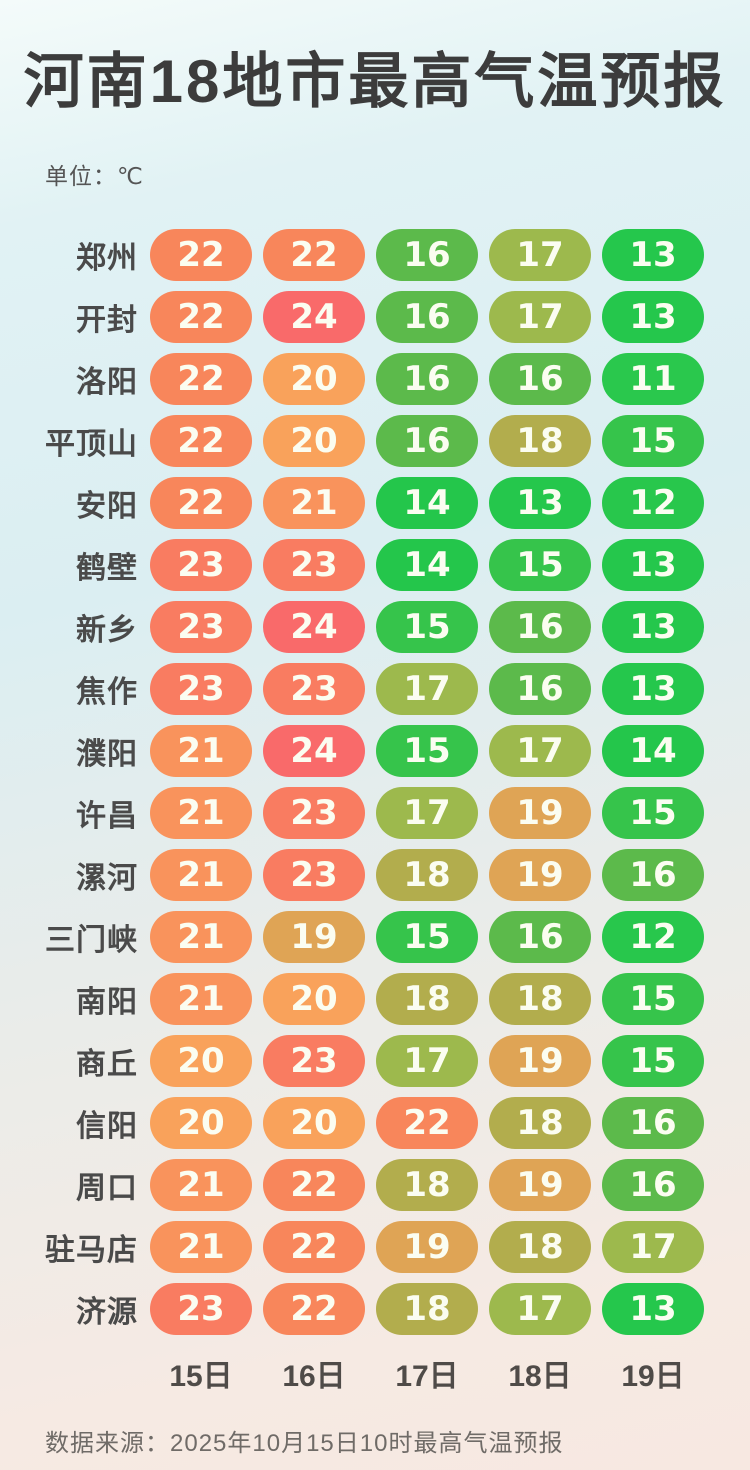 Image resolution: width=750 pixels, height=1470 pixels. What do you see at coordinates (91, 444) in the screenshot?
I see `city-name: 平顶山` at bounding box center [91, 444].